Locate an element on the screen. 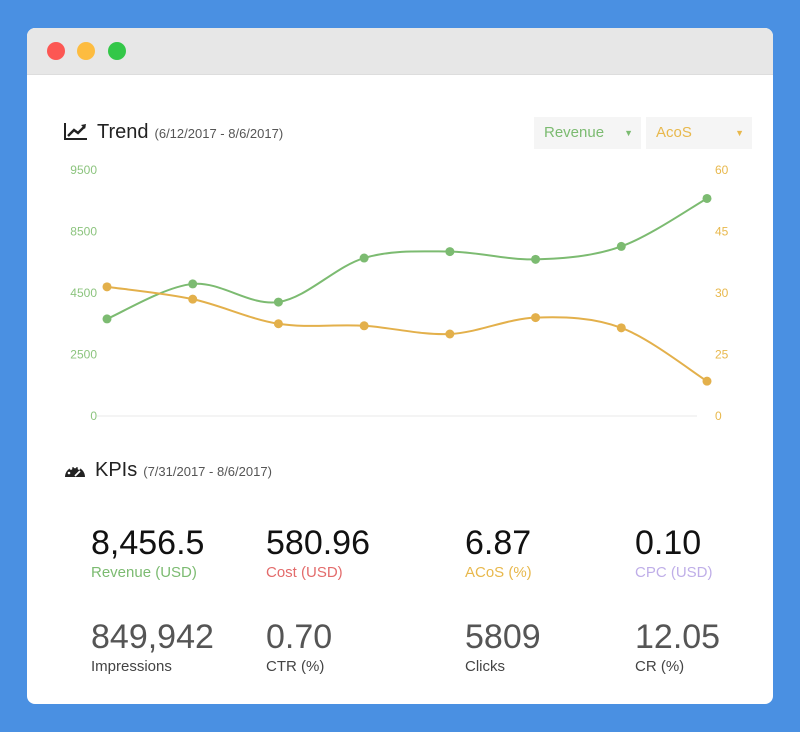 Image resolution: width=800 pixels, height=732 pixels. kpis-title: KPIs is located at coordinates (116, 470).